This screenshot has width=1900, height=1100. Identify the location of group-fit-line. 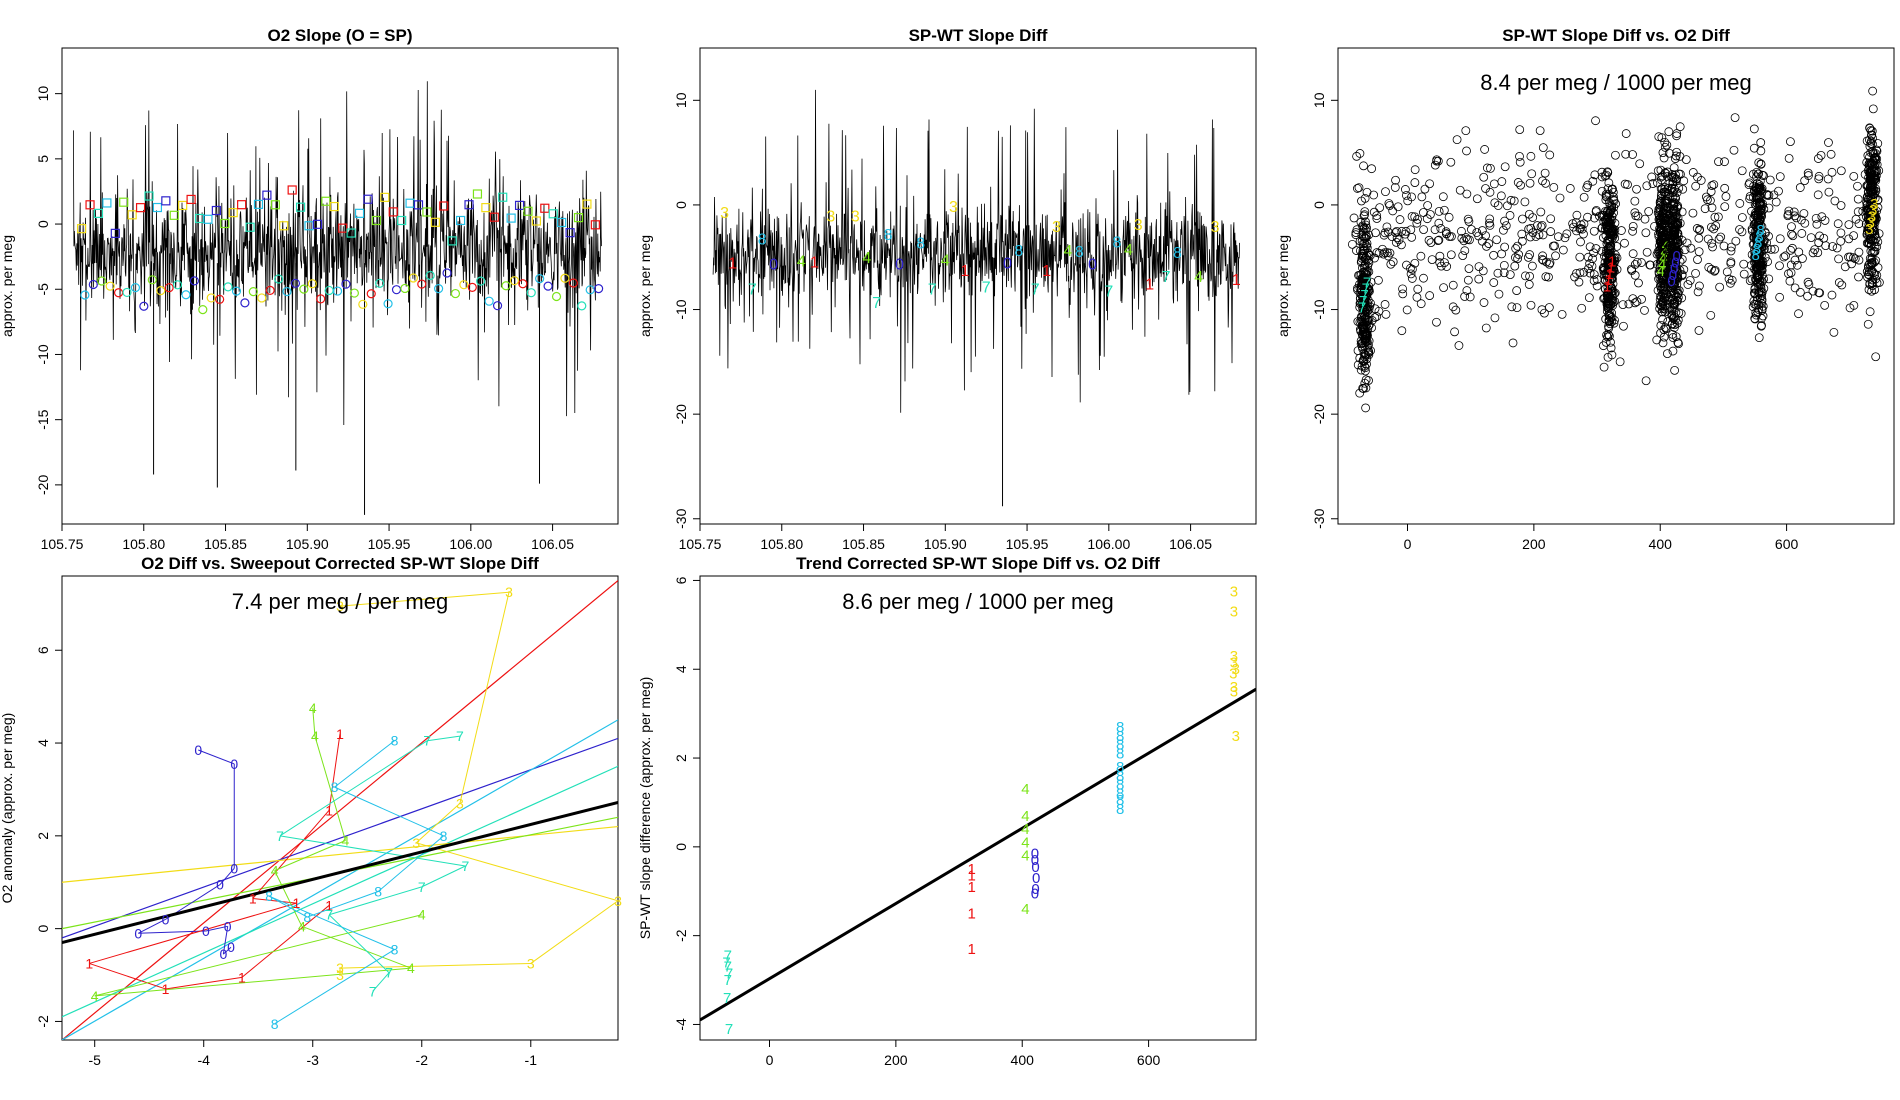
(340, 879).